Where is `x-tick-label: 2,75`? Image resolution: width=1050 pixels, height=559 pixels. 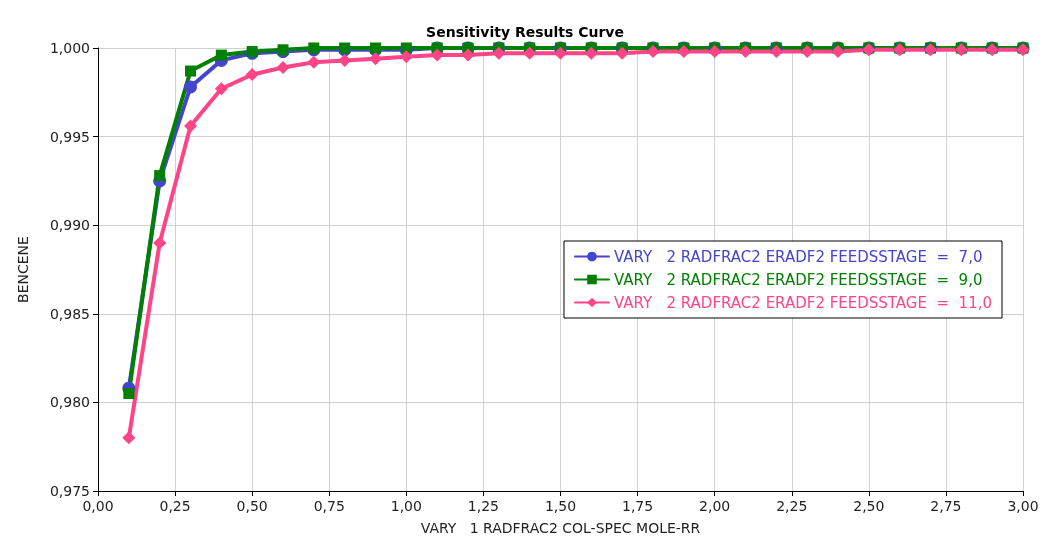 x-tick-label: 2,75 is located at coordinates (946, 506).